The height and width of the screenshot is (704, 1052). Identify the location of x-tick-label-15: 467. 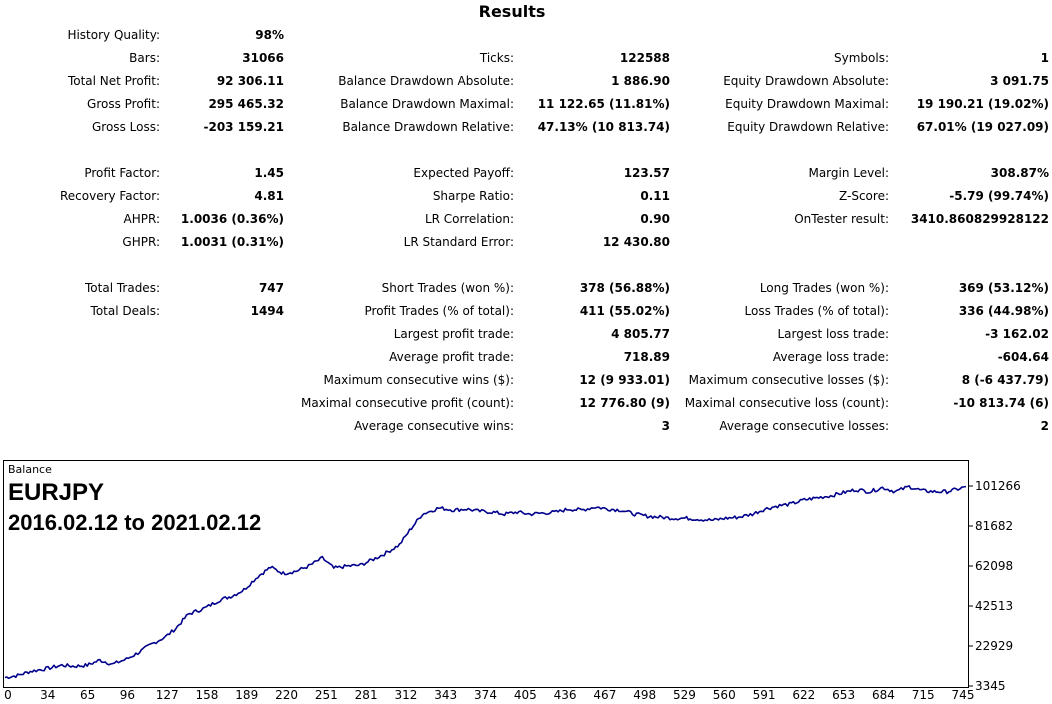
(604, 695).